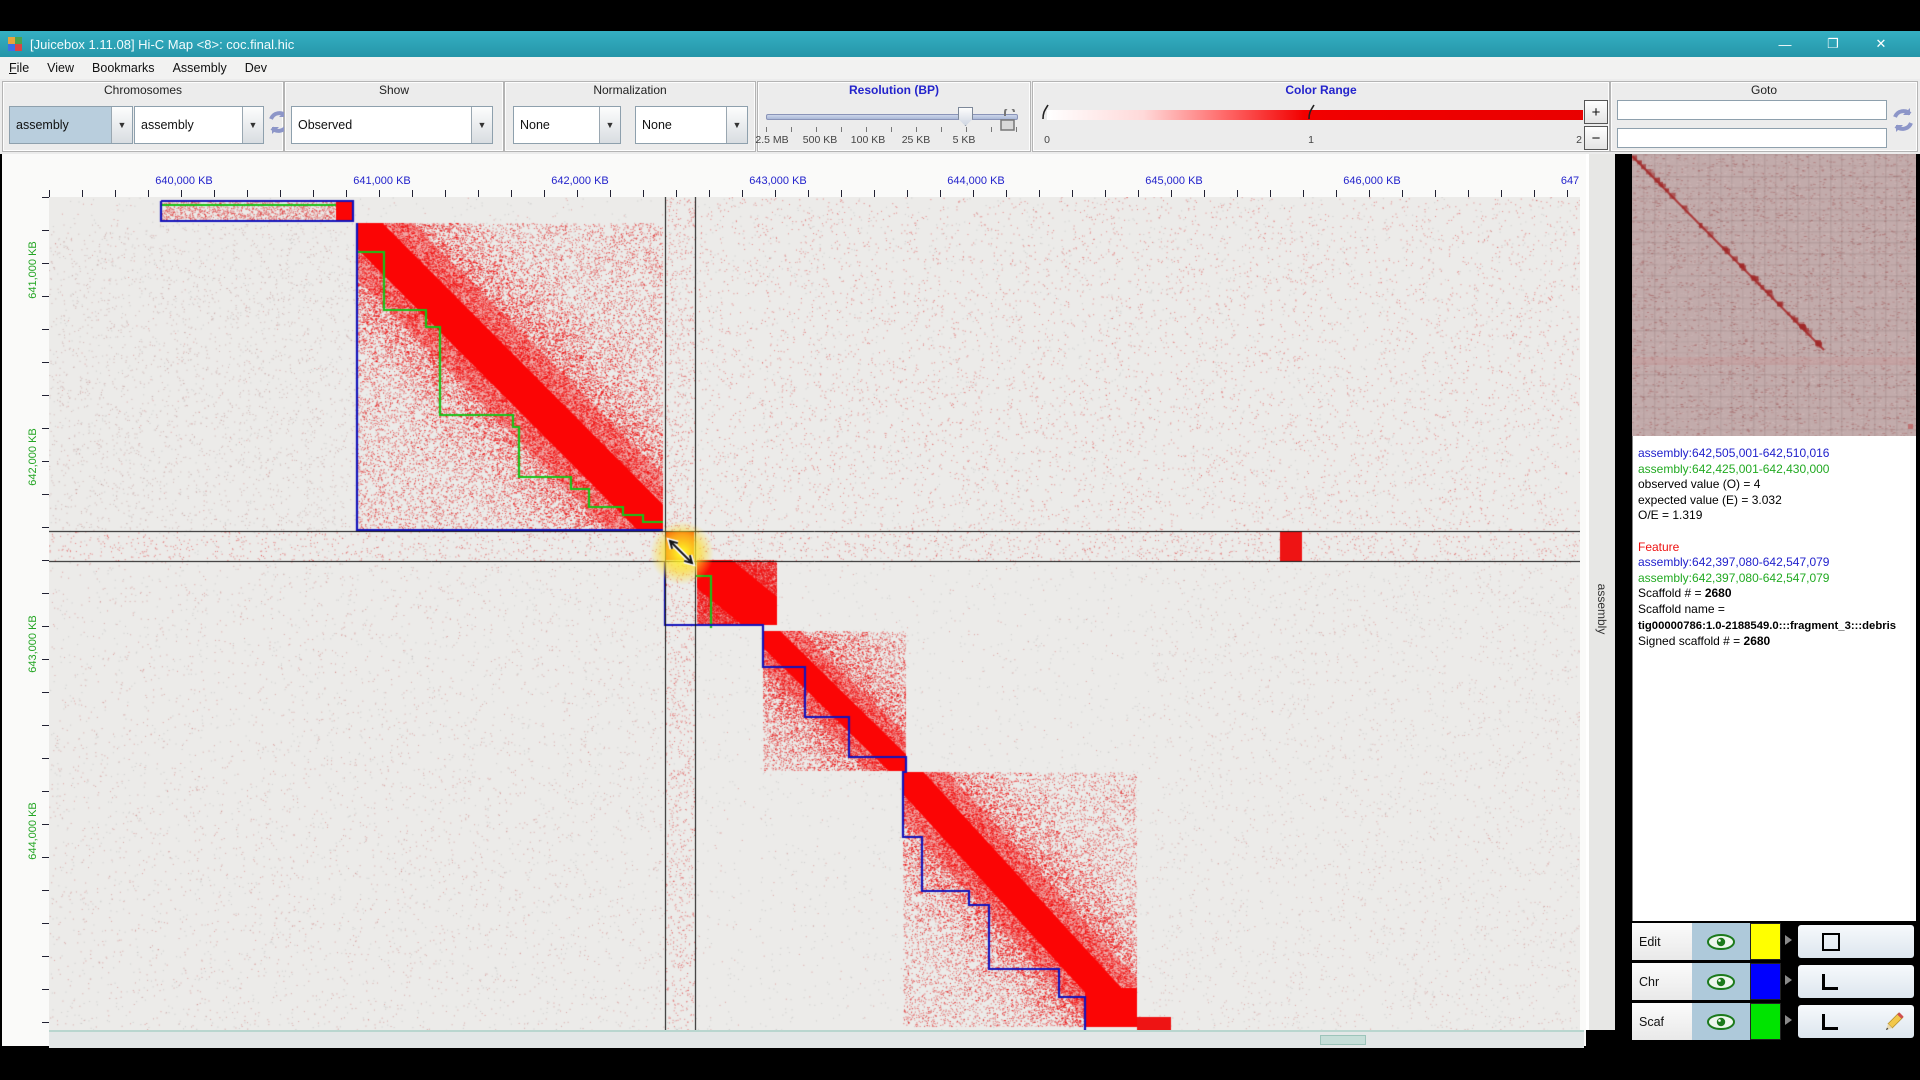  What do you see at coordinates (1596, 112) in the screenshot?
I see `color-range-plus-button: +` at bounding box center [1596, 112].